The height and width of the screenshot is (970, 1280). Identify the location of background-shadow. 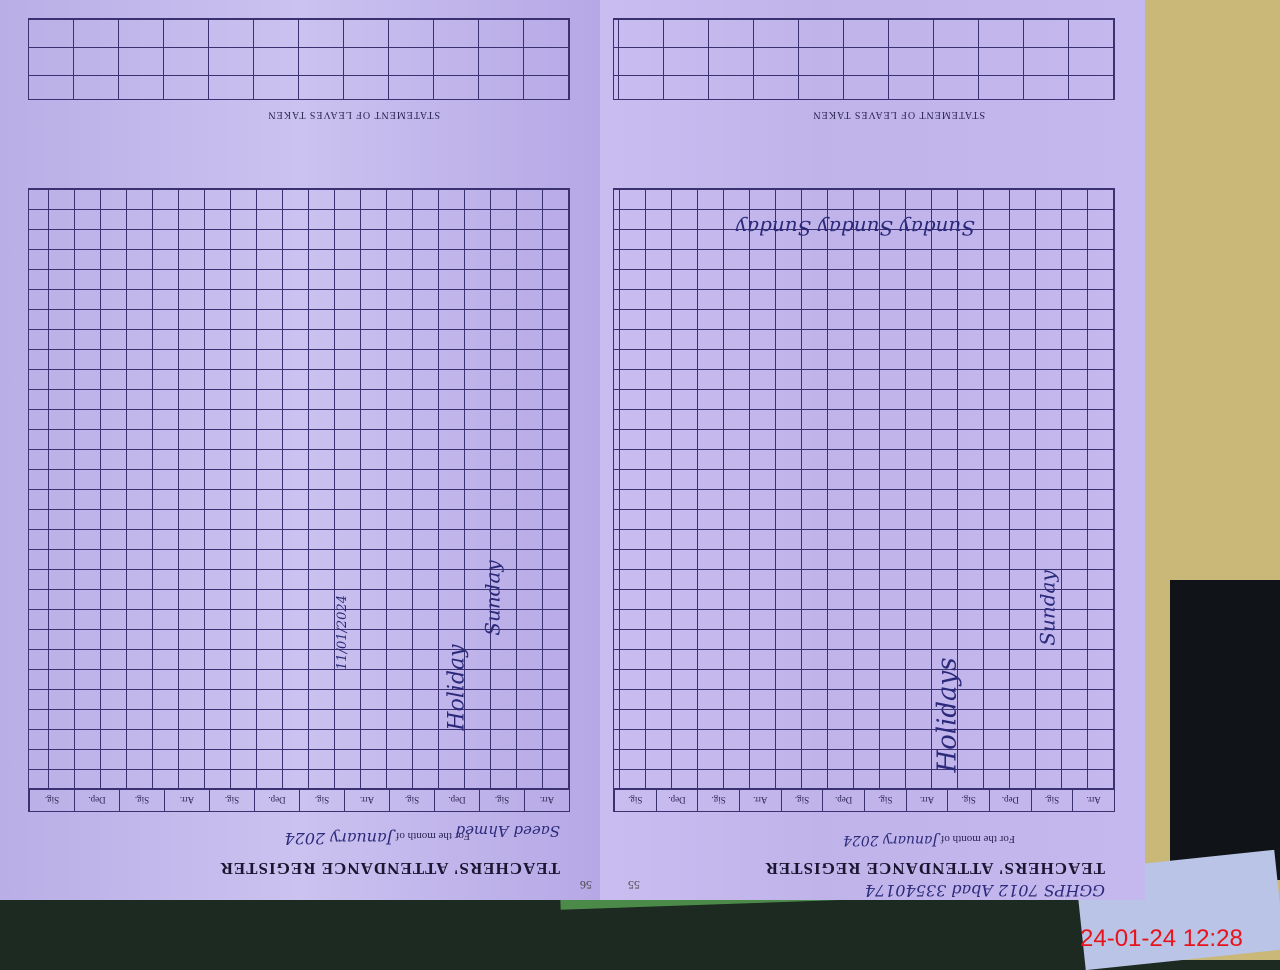
(1225, 730).